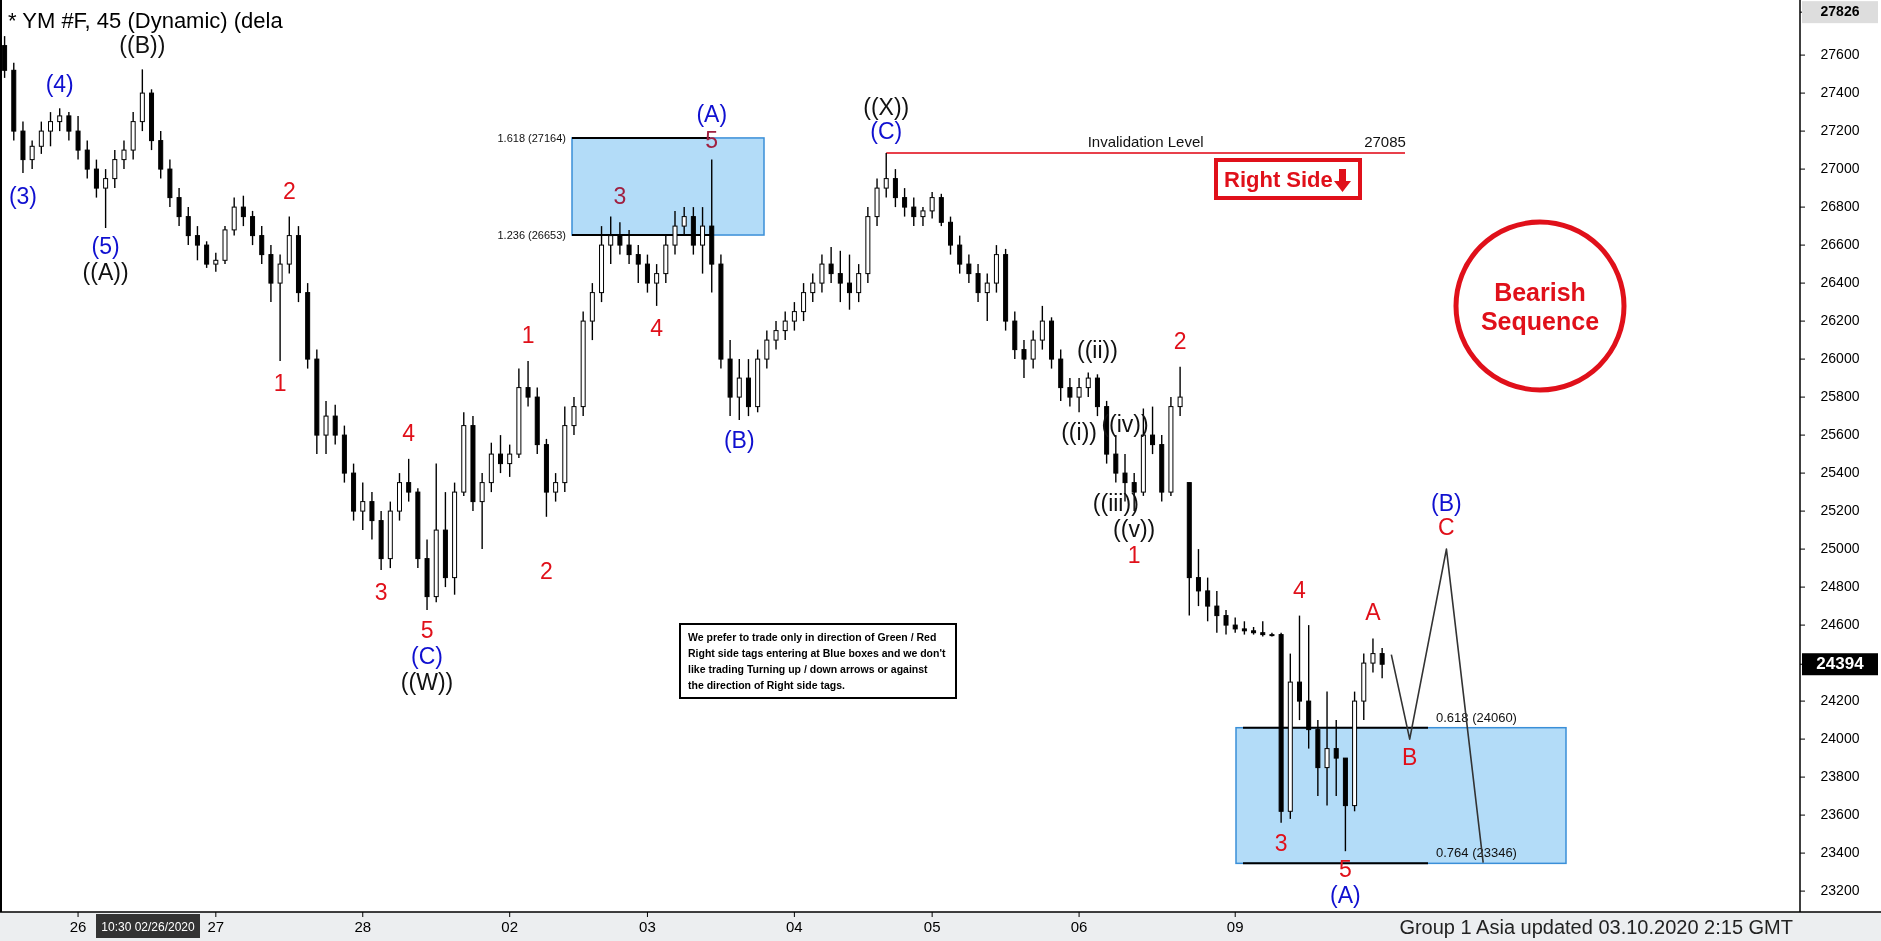 The height and width of the screenshot is (941, 1881). Describe the element at coordinates (1840, 205) in the screenshot. I see `y-tick-label: 26800` at that location.